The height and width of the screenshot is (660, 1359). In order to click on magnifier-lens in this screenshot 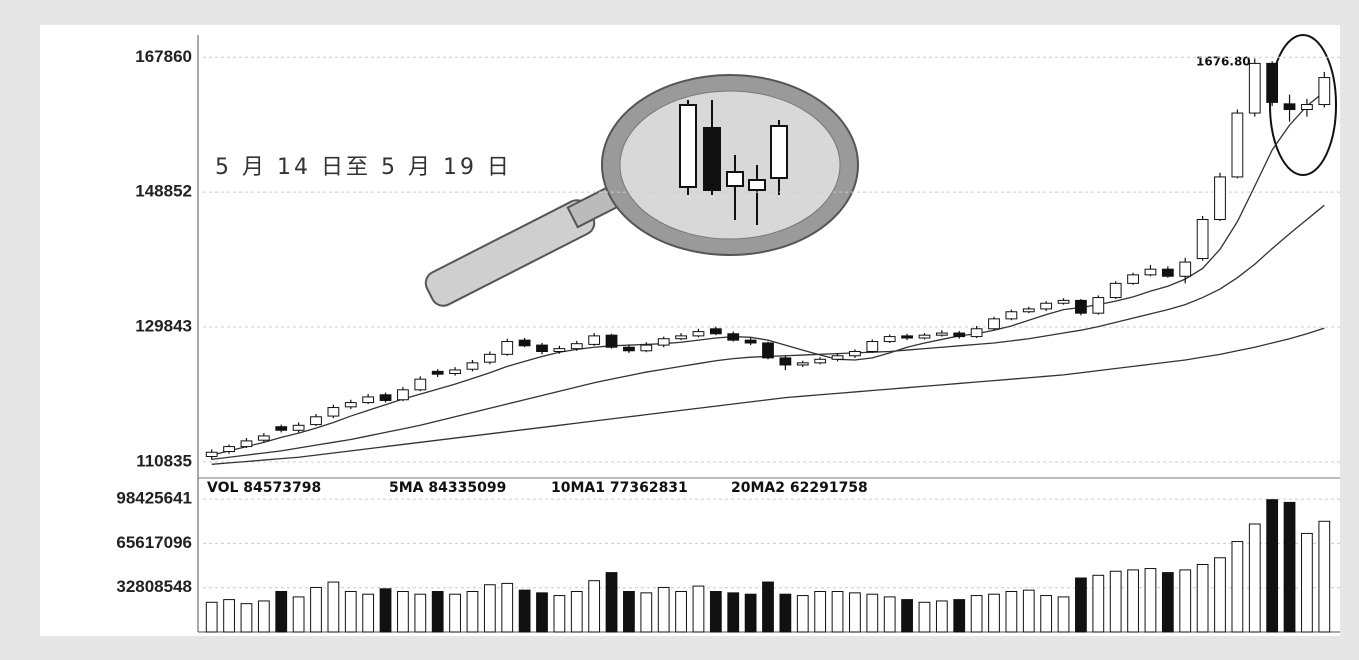, I will do `click(730, 165)`.